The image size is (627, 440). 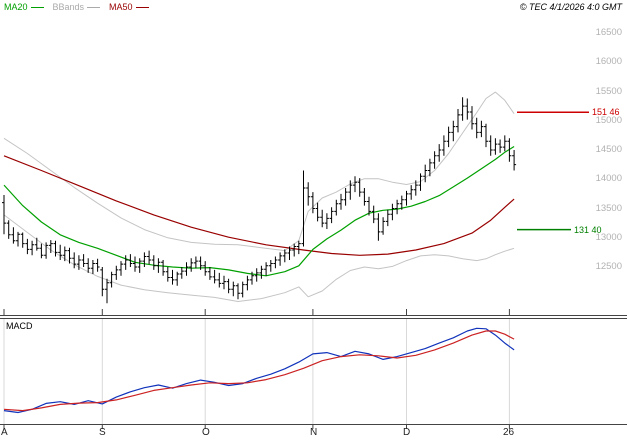 What do you see at coordinates (16, 7) in the screenshot?
I see `legend-label-ma20: MA20` at bounding box center [16, 7].